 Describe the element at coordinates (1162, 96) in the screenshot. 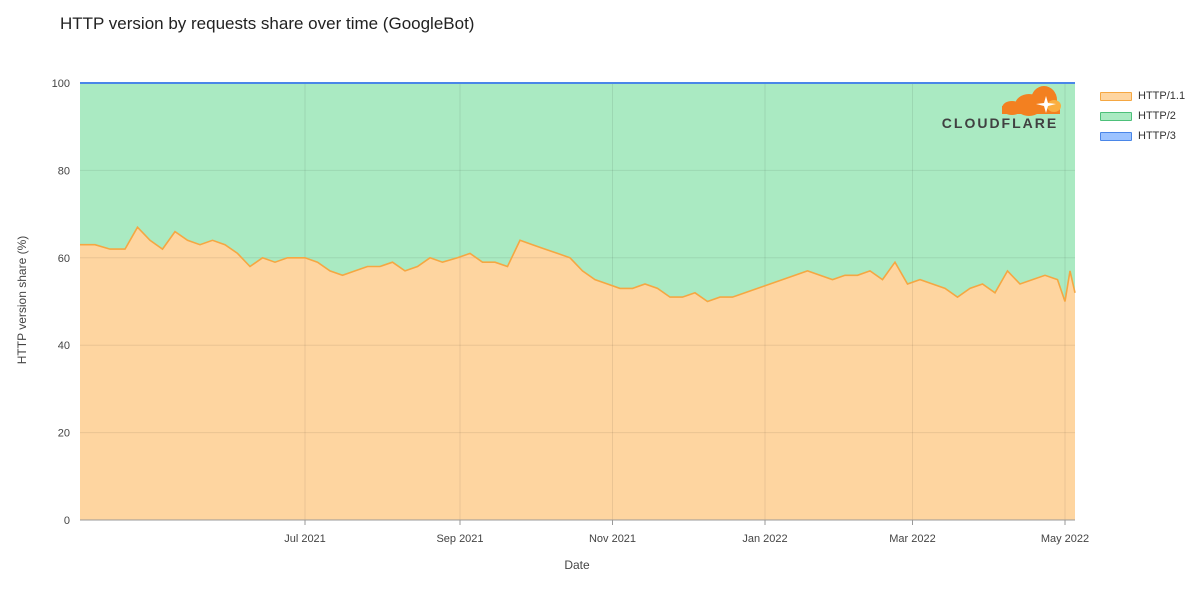

I see `legend-label: HTTP/1.1` at that location.